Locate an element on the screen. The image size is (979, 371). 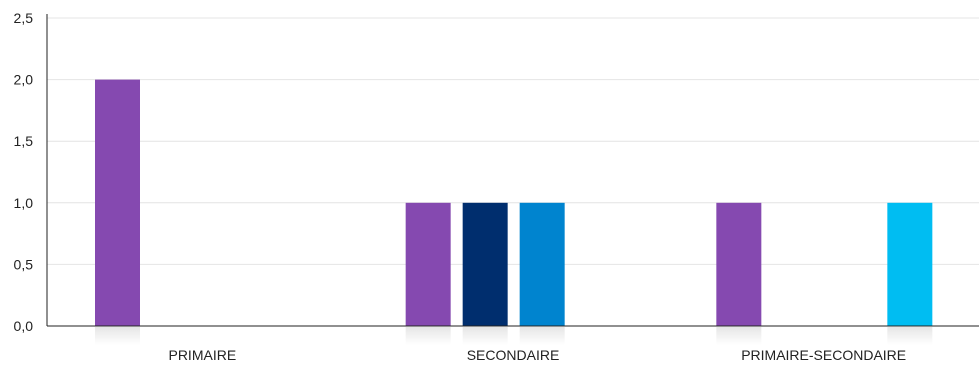
x-tick-label: SECONDAIRE is located at coordinates (513, 355).